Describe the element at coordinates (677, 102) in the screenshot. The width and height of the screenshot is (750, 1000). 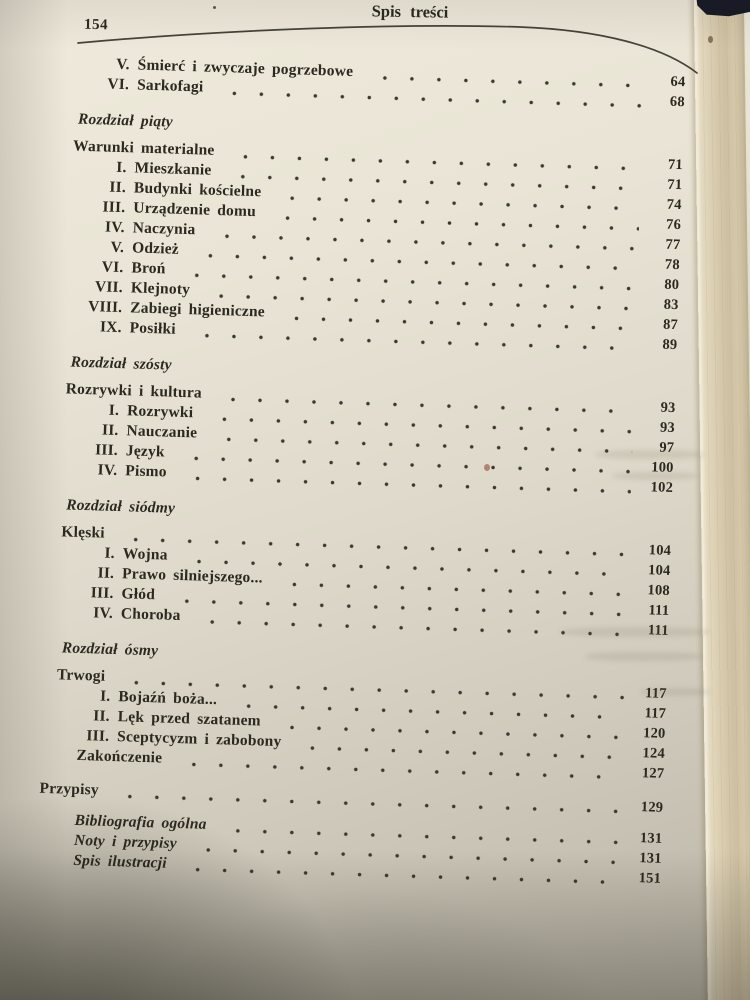
I see `toc-entry-page: 68` at that location.